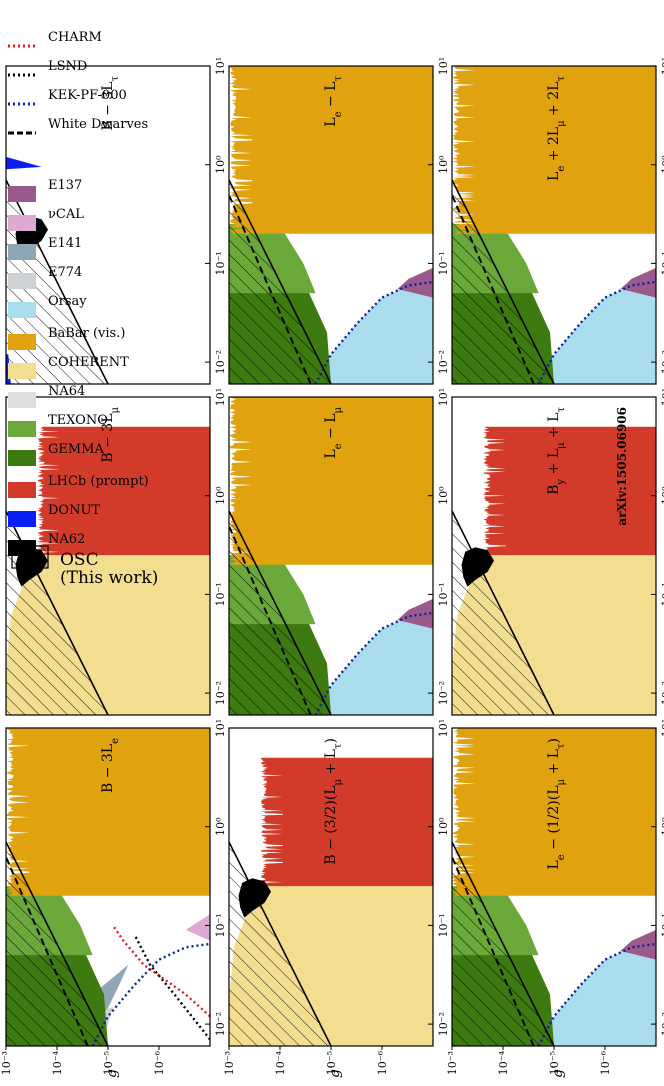 This screenshot has height=1086, width=664. What do you see at coordinates (113, 898) in the screenshot?
I see `panel-1: B − 3Le 10⁻⁶ 10⁻⁵ 10⁻⁴ 10⁻³ g' 10⁻² 10⁻¹ 10⁰ 10¹` at bounding box center [113, 898].